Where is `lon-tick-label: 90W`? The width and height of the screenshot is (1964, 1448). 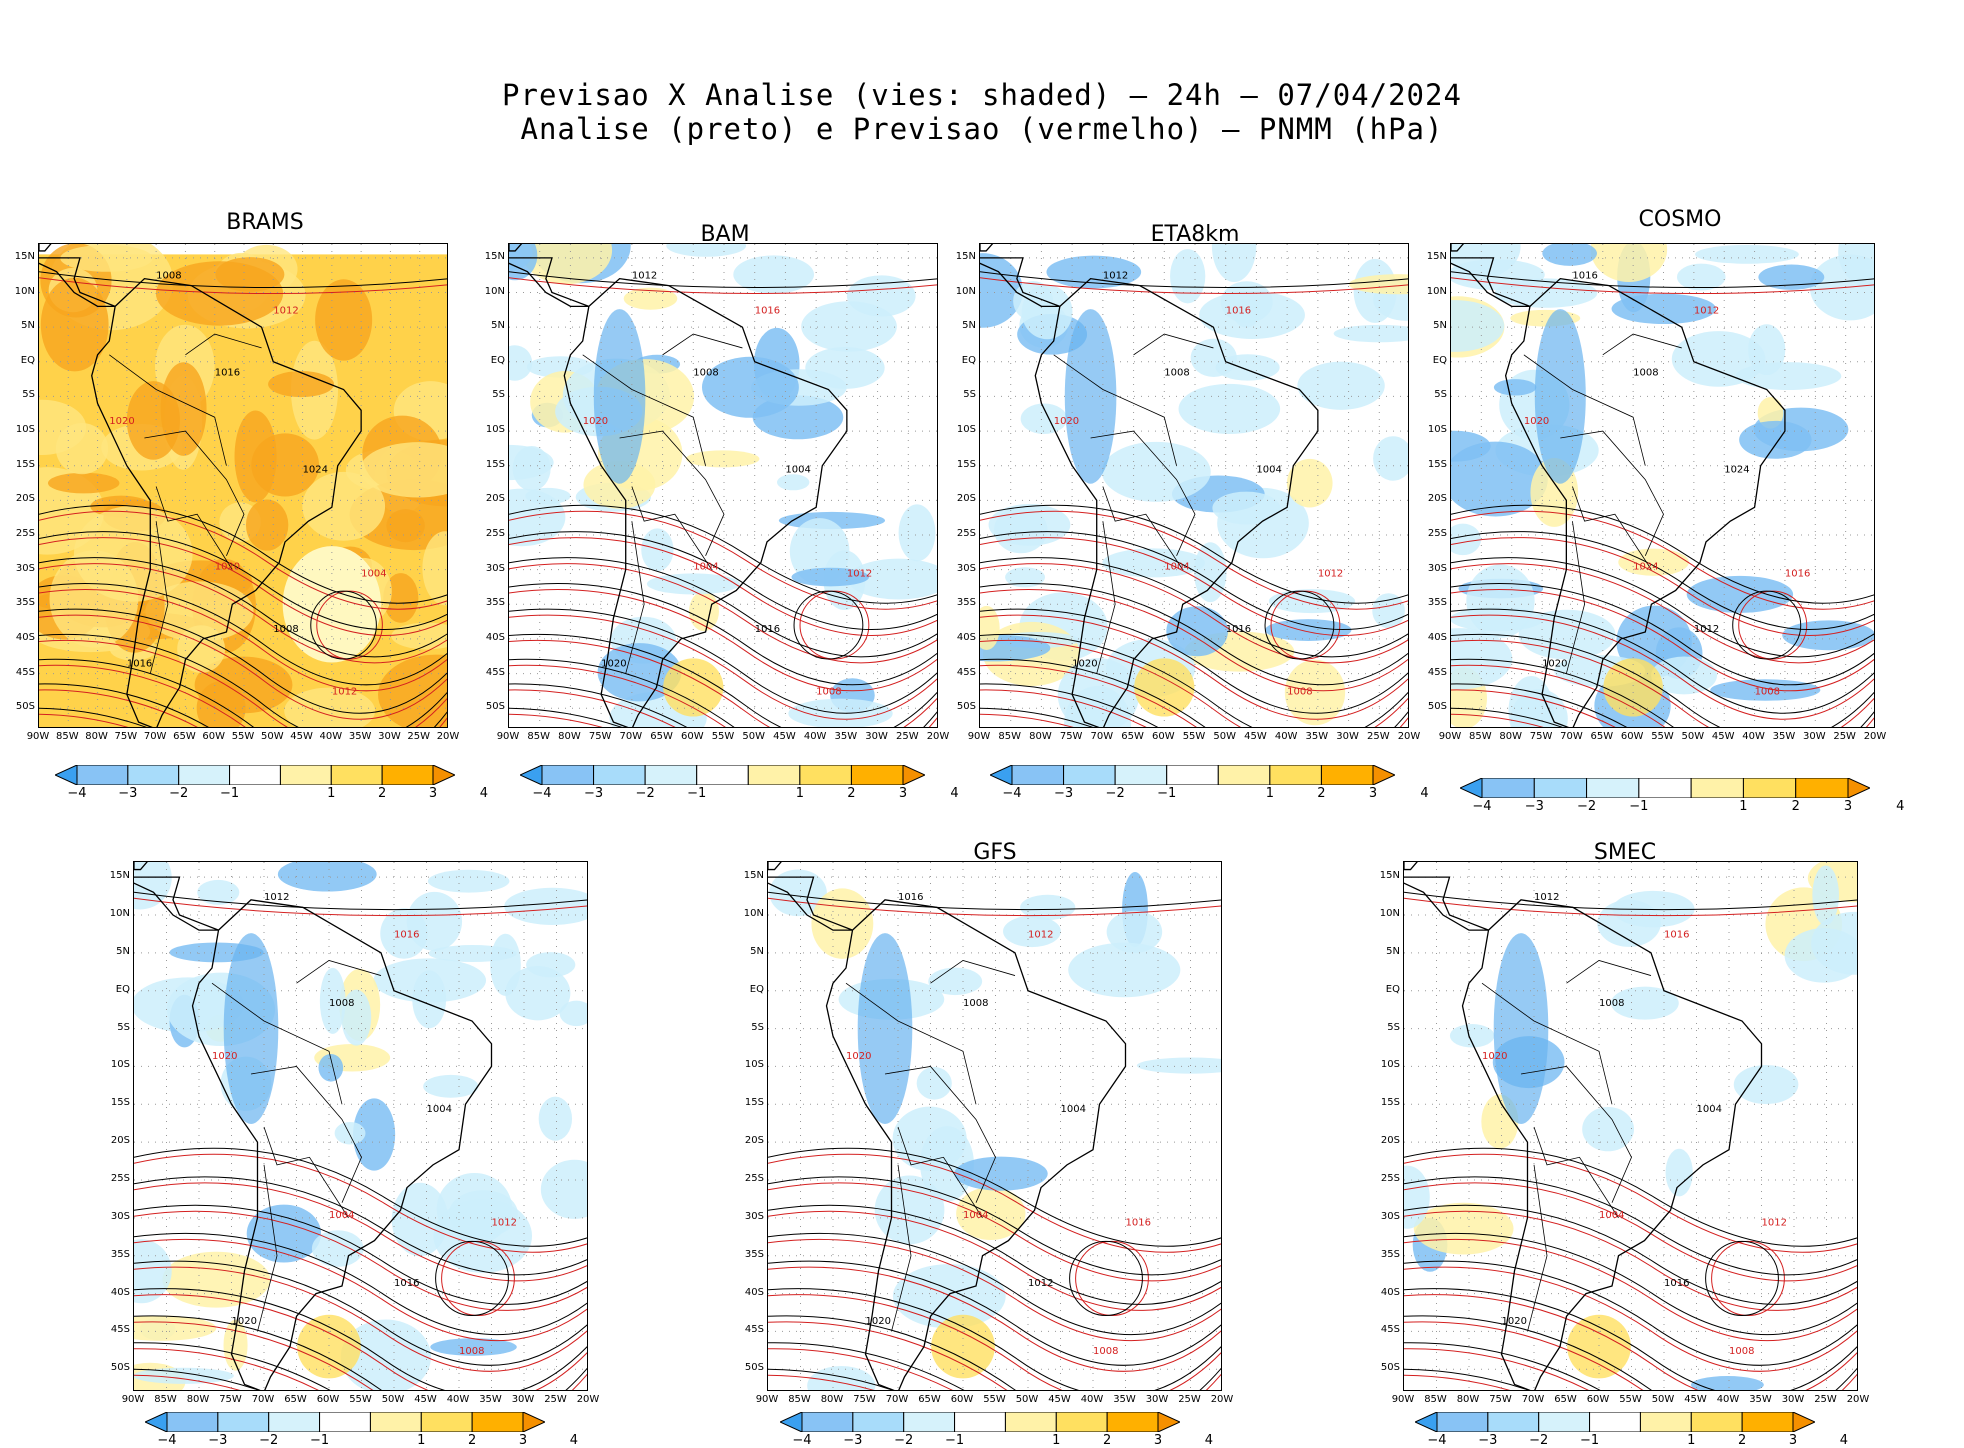 lon-tick-label: 90W is located at coordinates (38, 736).